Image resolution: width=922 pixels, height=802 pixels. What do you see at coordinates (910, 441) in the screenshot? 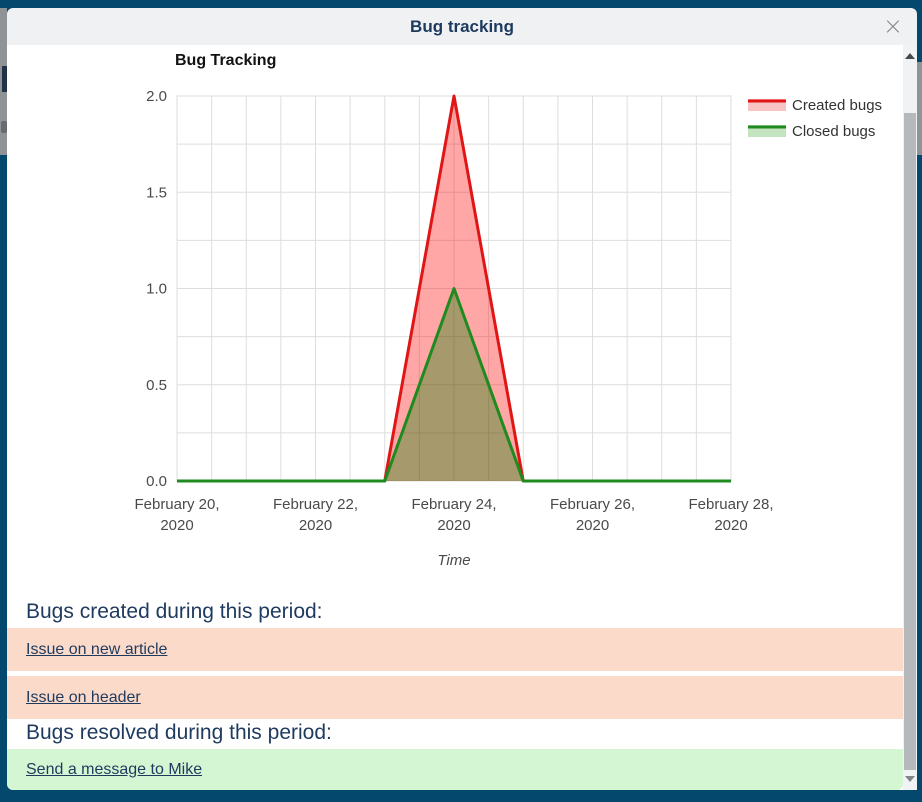
I see `scrollbar-thumb` at bounding box center [910, 441].